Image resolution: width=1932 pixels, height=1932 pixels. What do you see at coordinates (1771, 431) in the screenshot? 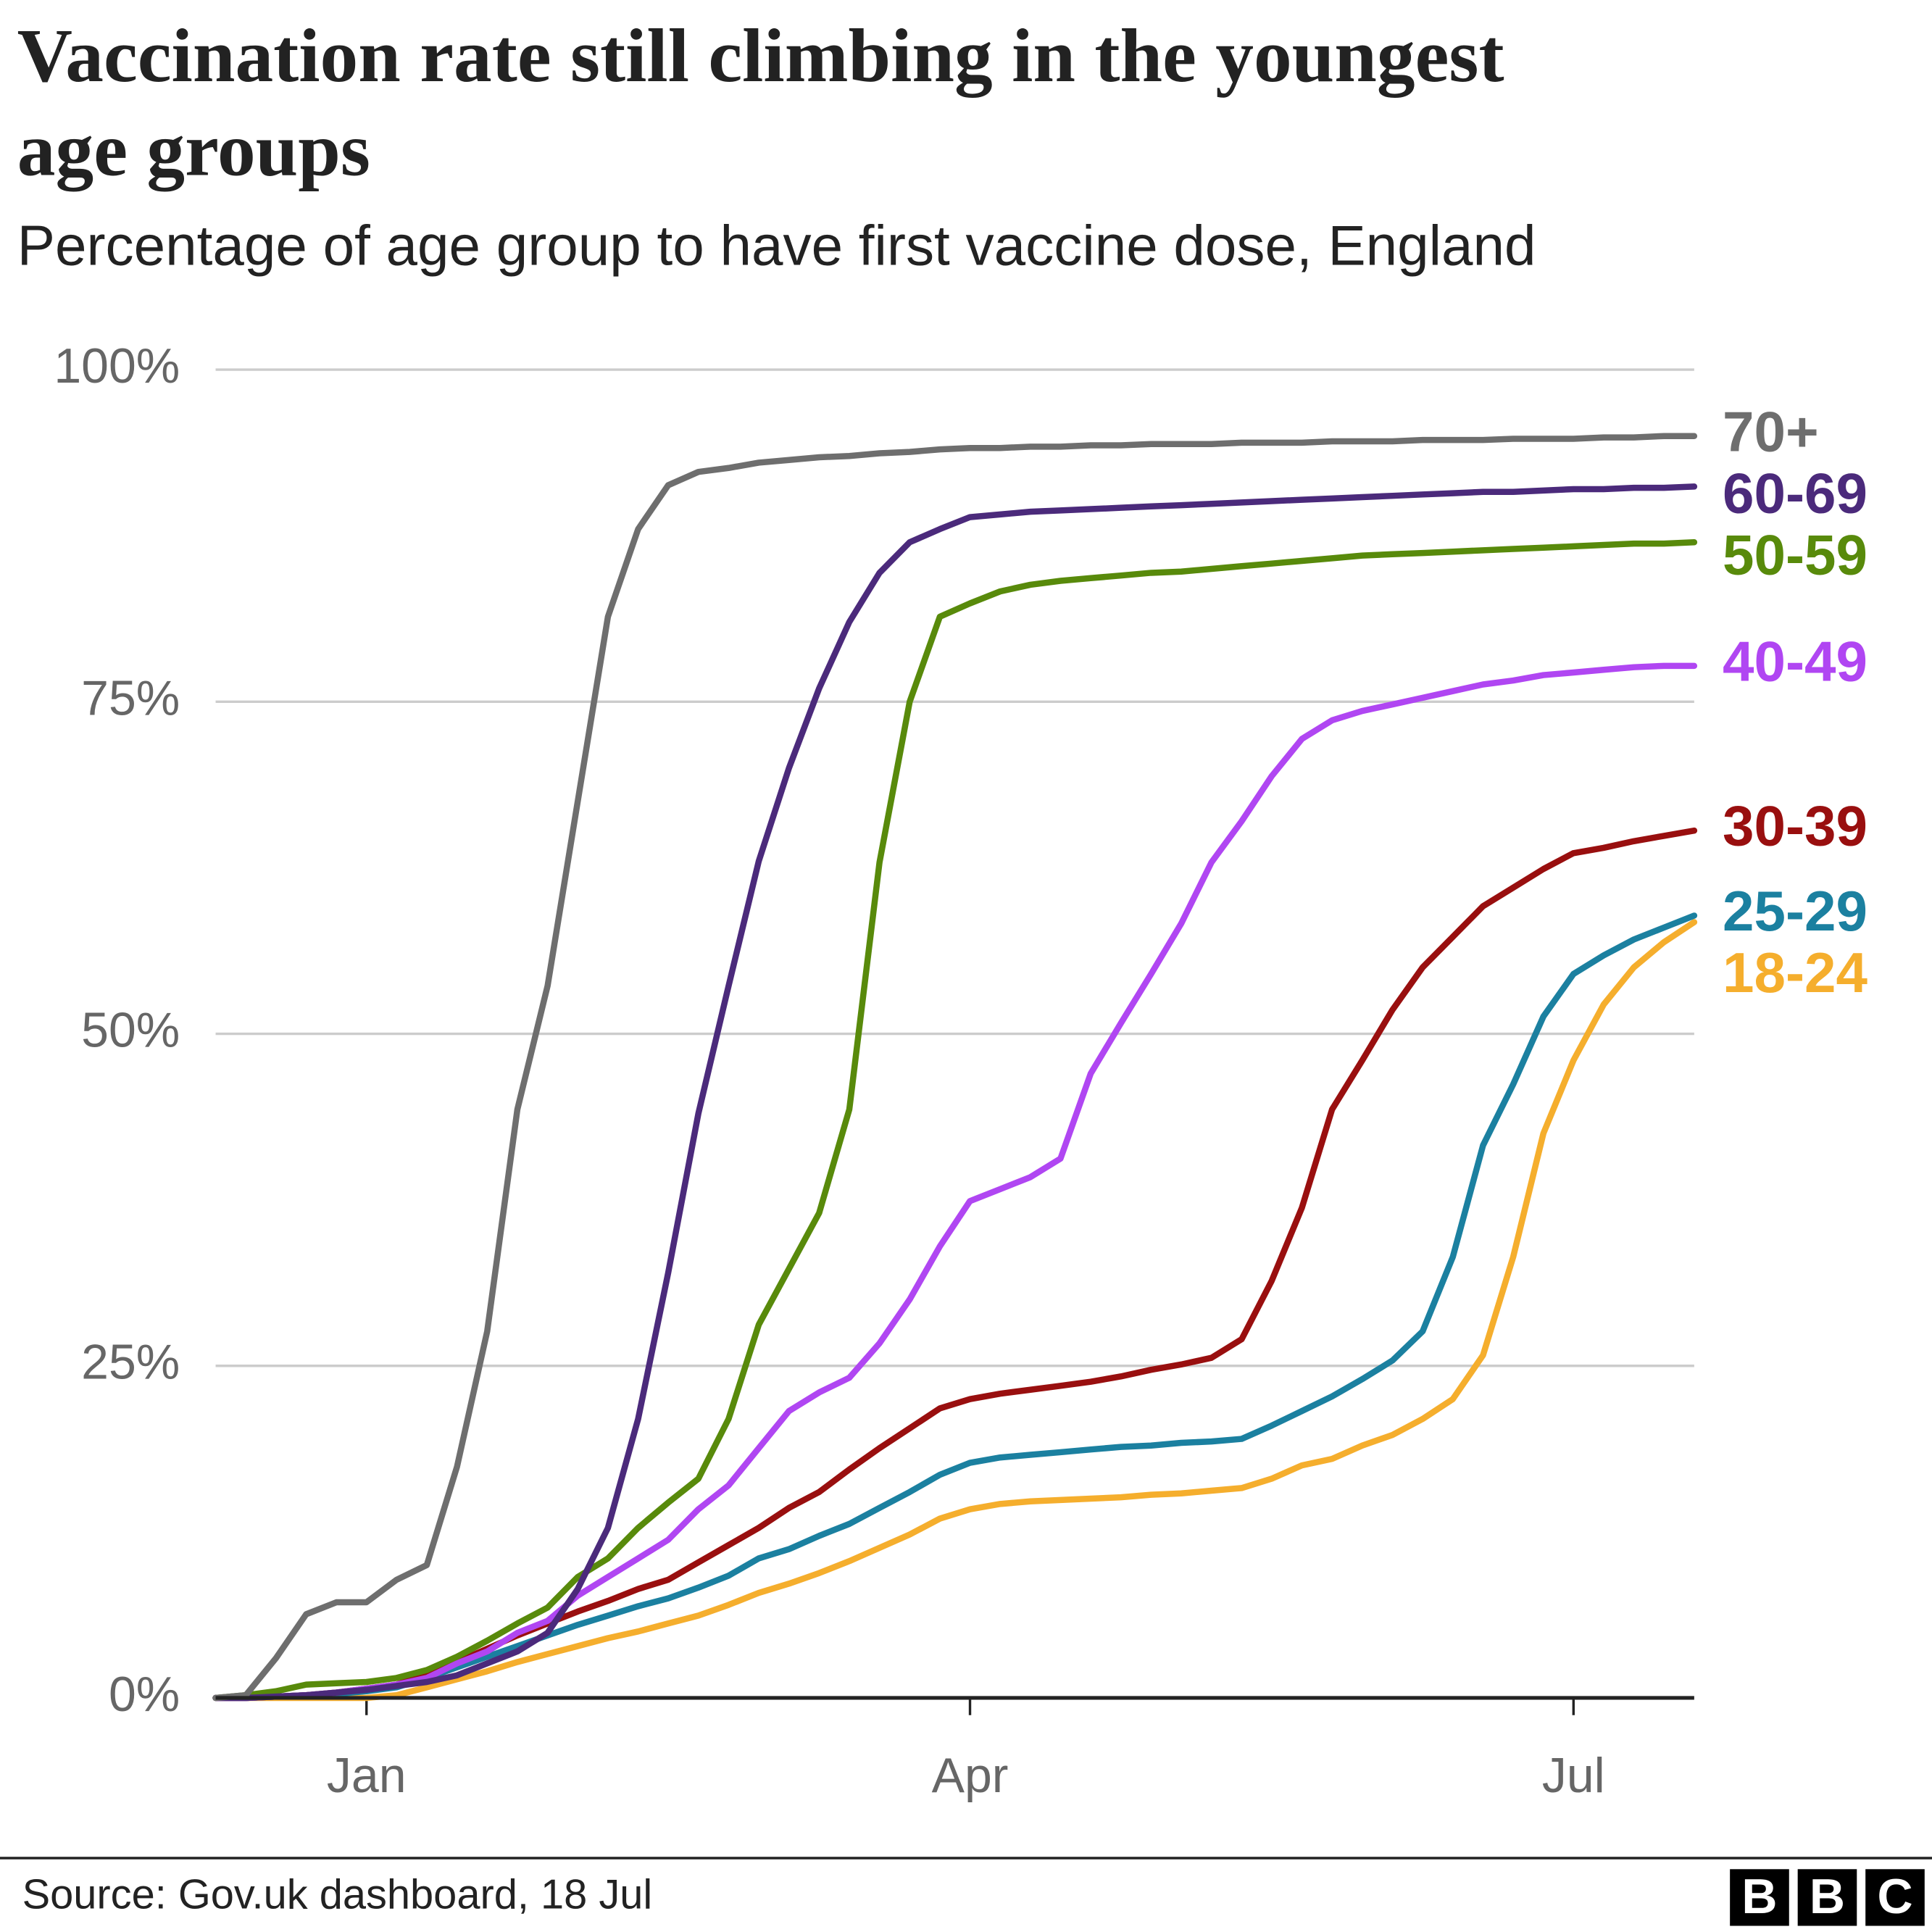
I see `series-label: 70+` at bounding box center [1771, 431].